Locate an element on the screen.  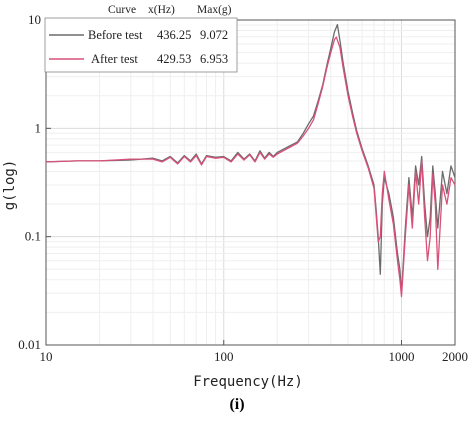
legend-x-after: 429.53 is located at coordinates (174, 59).